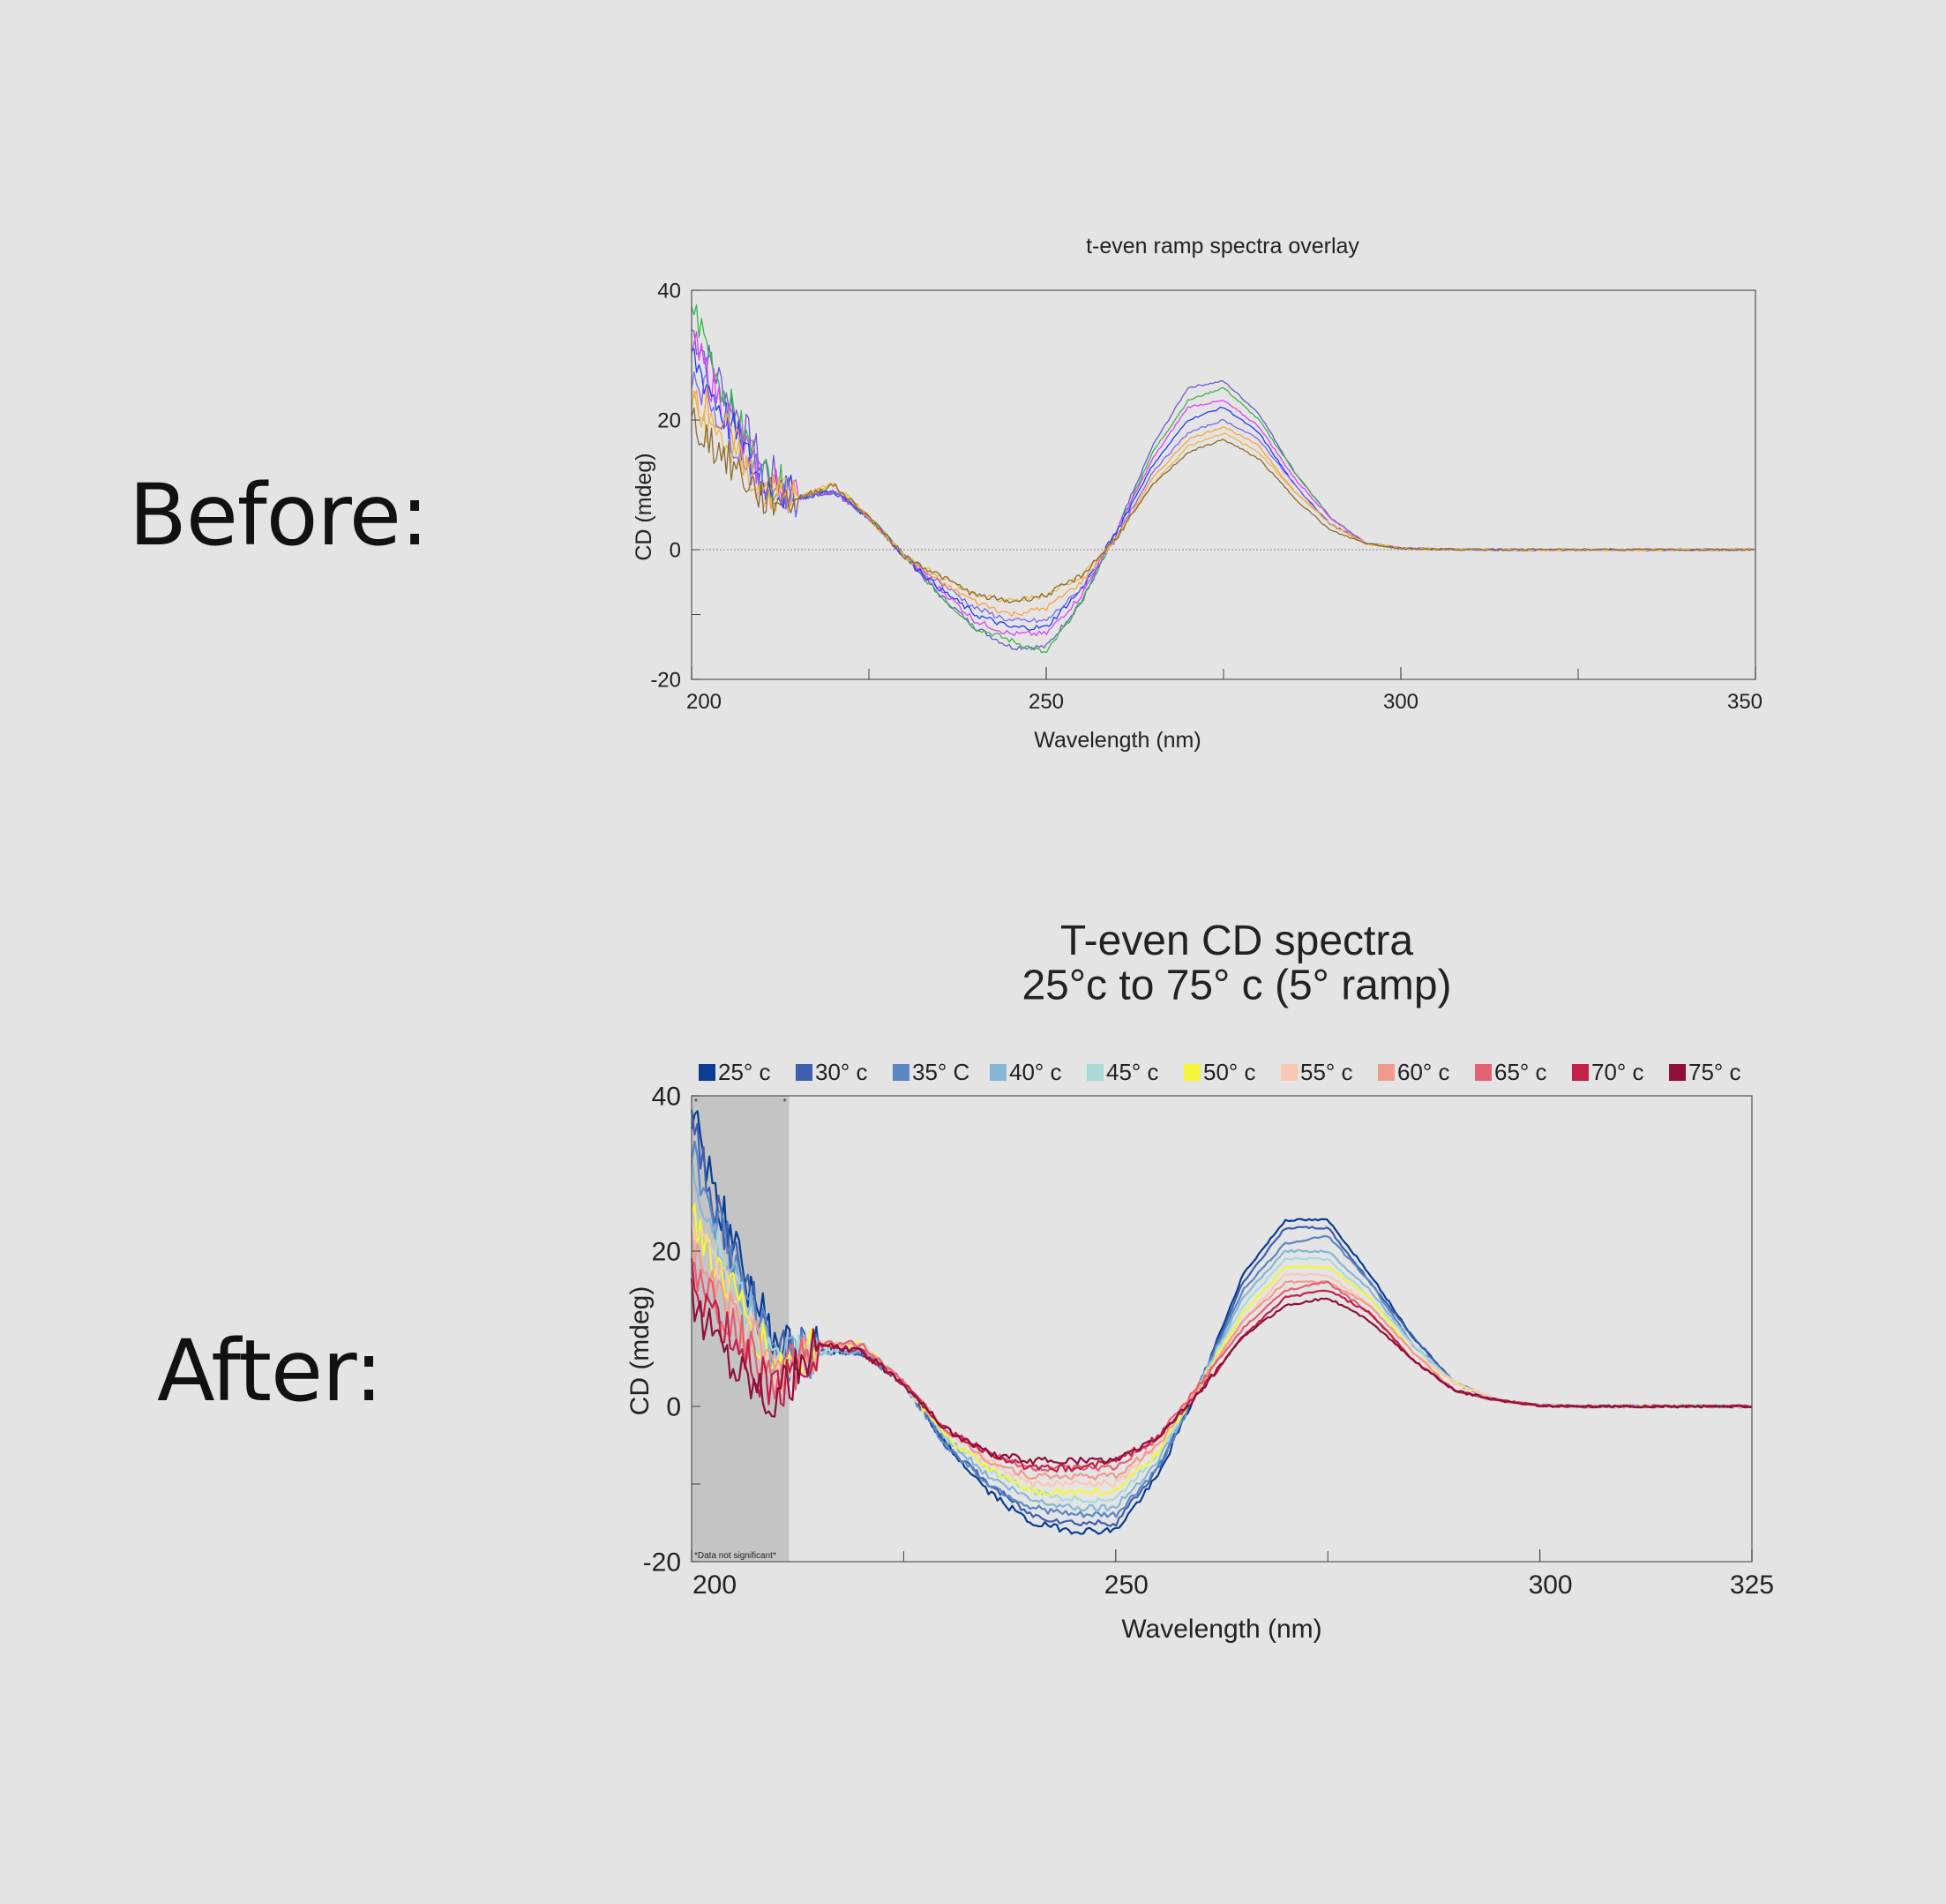  I want to click on before-label: Before:, so click(279, 515).